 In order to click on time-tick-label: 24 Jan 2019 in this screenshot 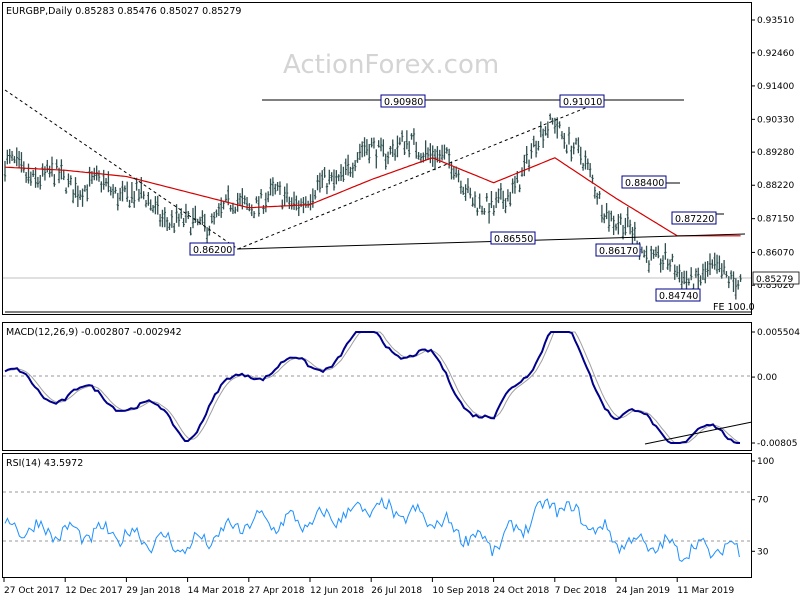, I will do `click(643, 591)`.